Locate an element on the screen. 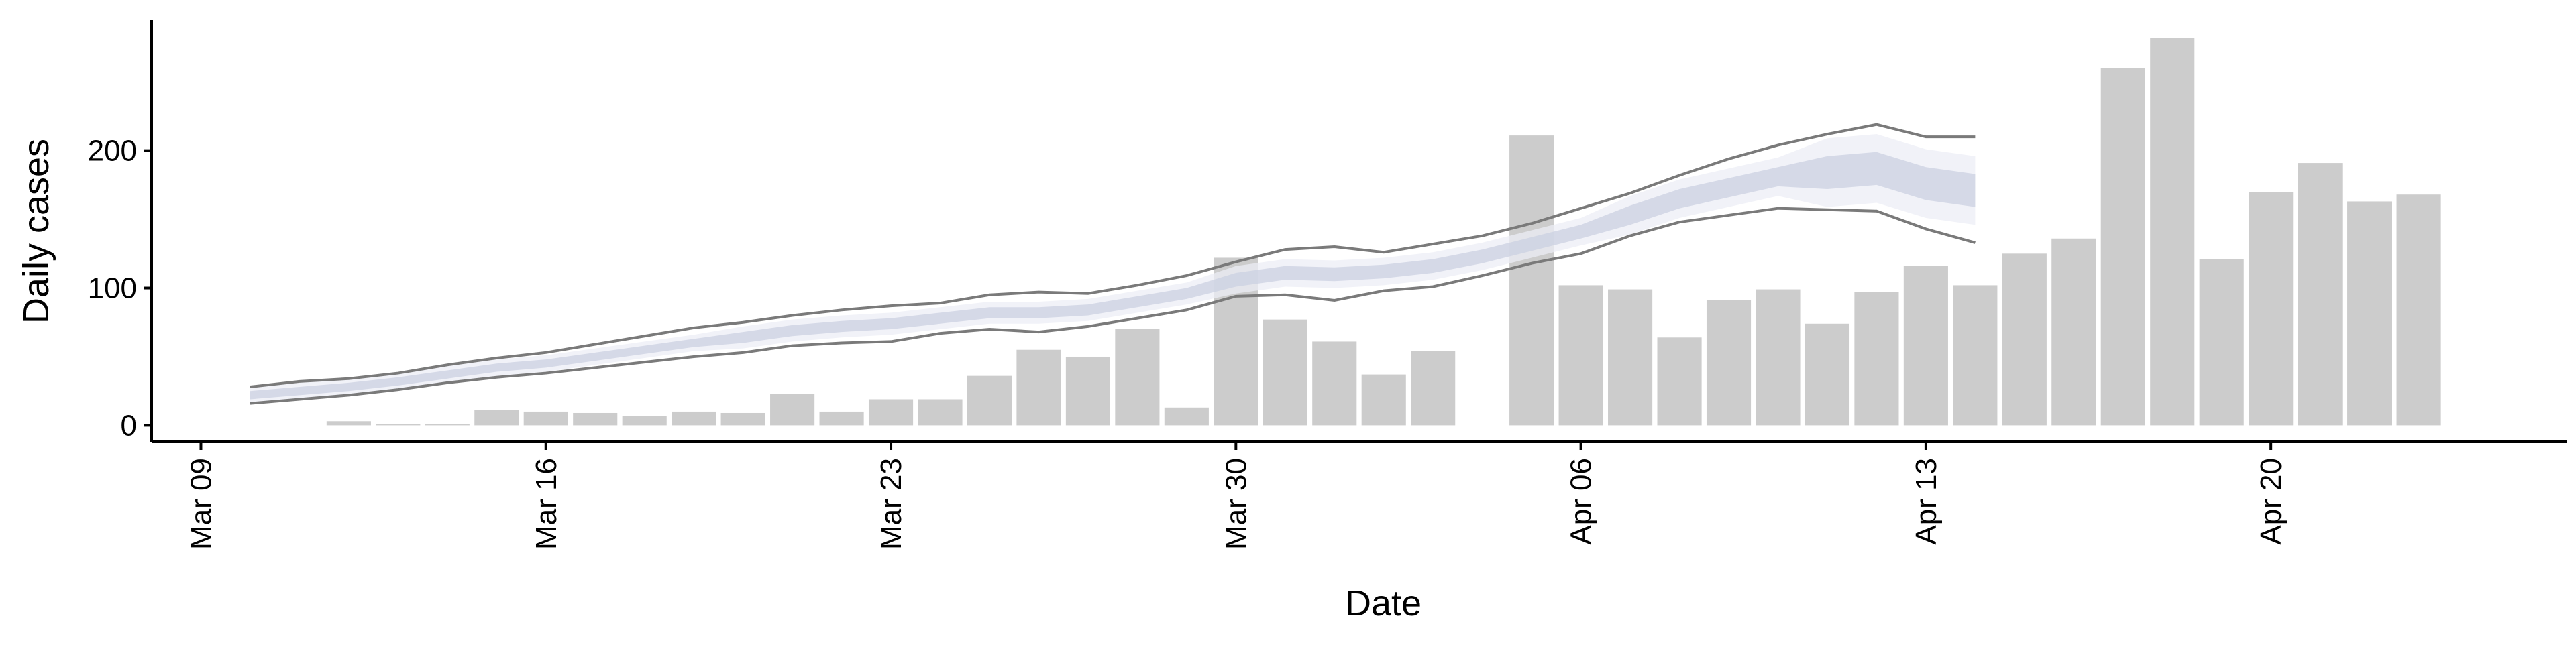  x-tick-label: Apr 20 is located at coordinates (2271, 502).